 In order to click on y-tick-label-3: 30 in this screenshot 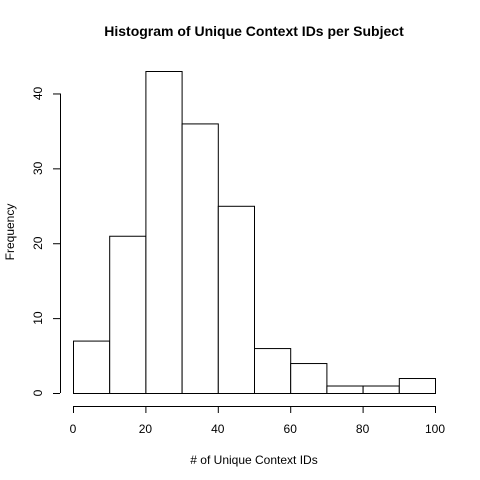, I will do `click(38, 168)`.